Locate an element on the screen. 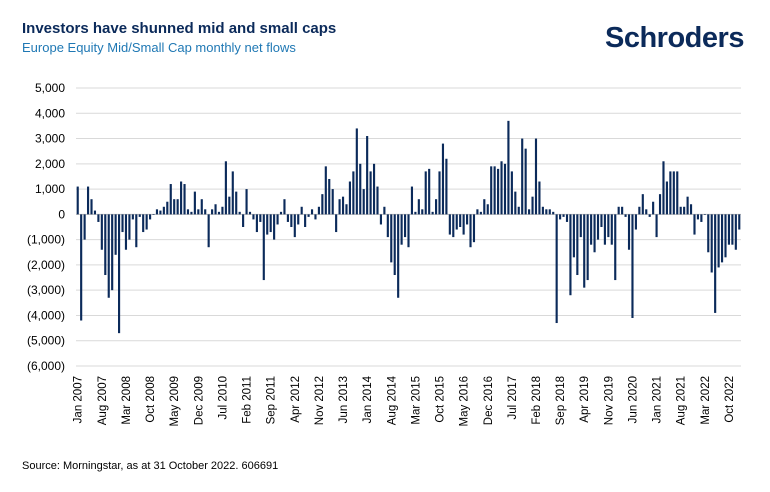 The width and height of the screenshot is (770, 492). x-tick-label: Nov 2019 is located at coordinates (609, 400).